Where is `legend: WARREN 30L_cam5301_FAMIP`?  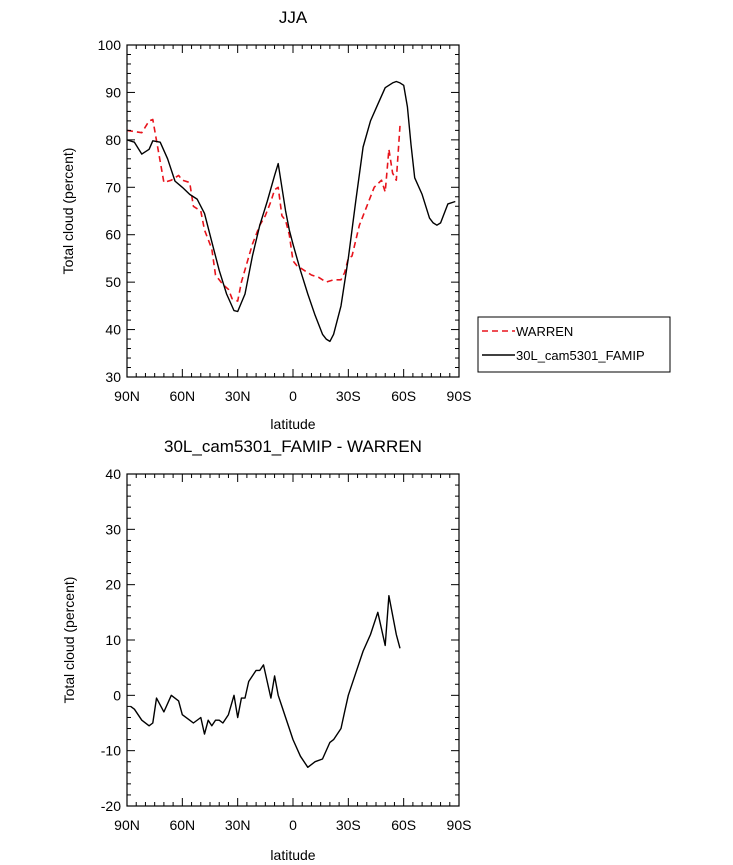
legend: WARREN 30L_cam5301_FAMIP is located at coordinates (574, 344).